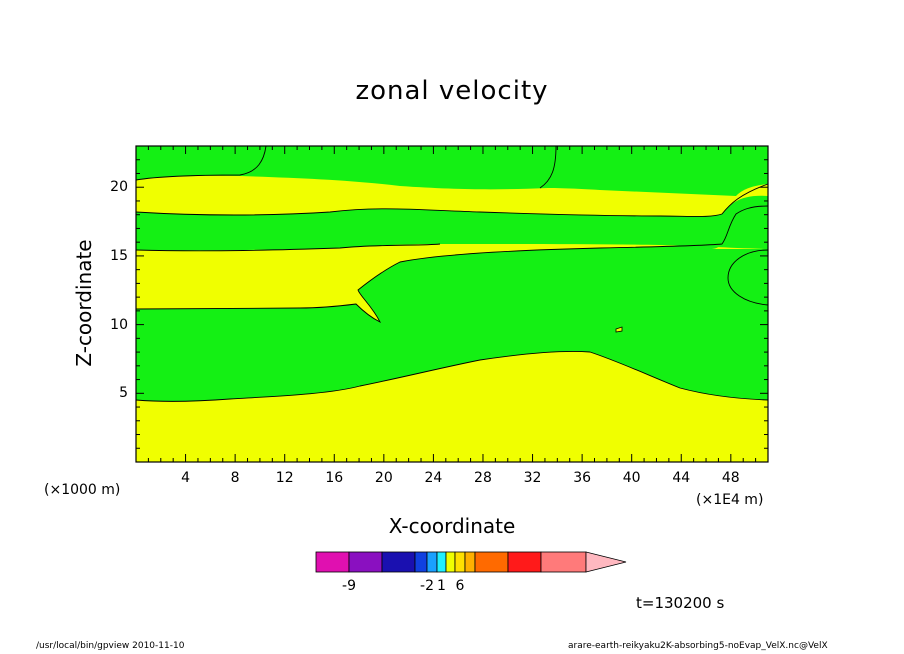  I want to click on x-tick-label: 36, so click(582, 478).